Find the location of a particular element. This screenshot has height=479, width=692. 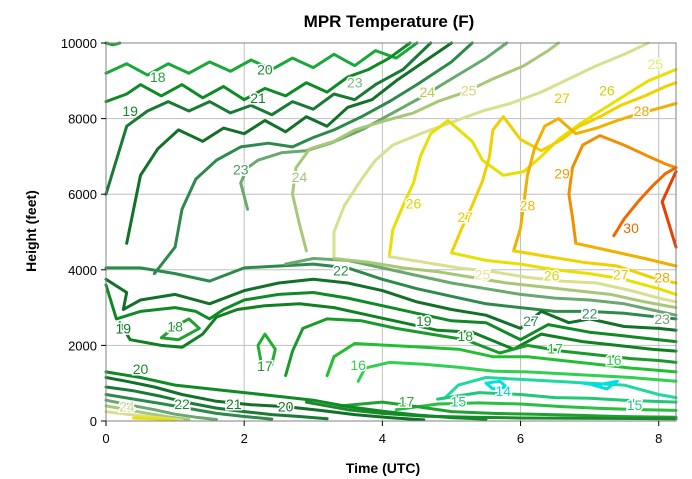

y-tick-label: 0 is located at coordinates (93, 421).